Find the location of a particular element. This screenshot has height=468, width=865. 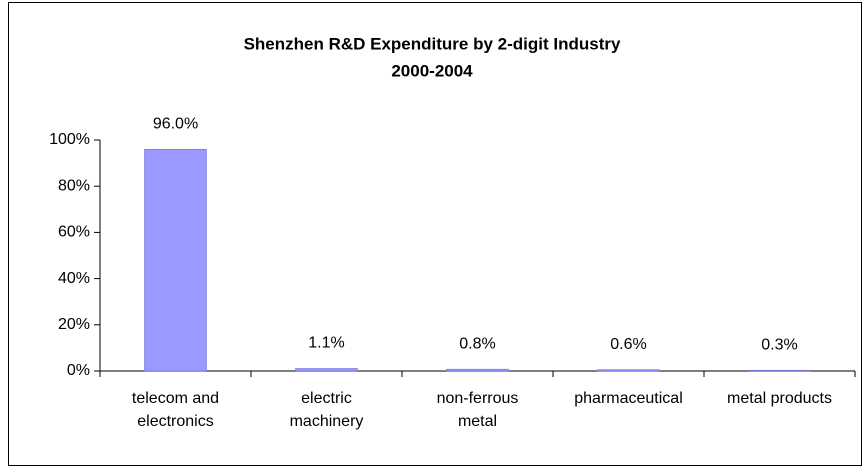

x-tick-label-box: electric machinery is located at coordinates (326, 410).